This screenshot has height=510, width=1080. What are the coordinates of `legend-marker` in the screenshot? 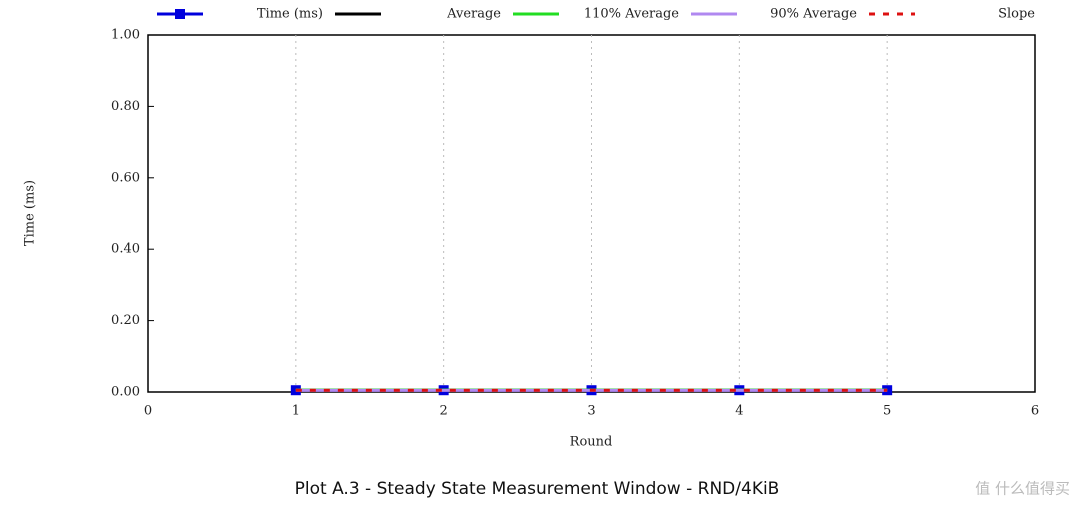 It's located at (180, 14).